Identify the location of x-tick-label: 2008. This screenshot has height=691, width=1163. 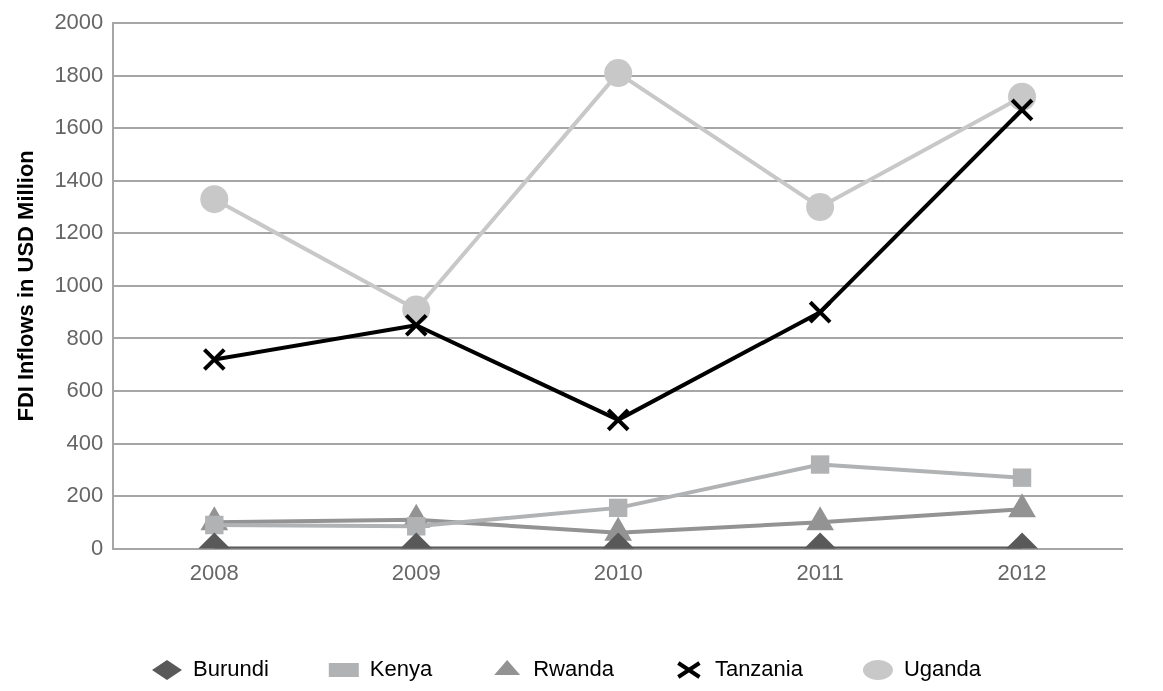
(214, 572).